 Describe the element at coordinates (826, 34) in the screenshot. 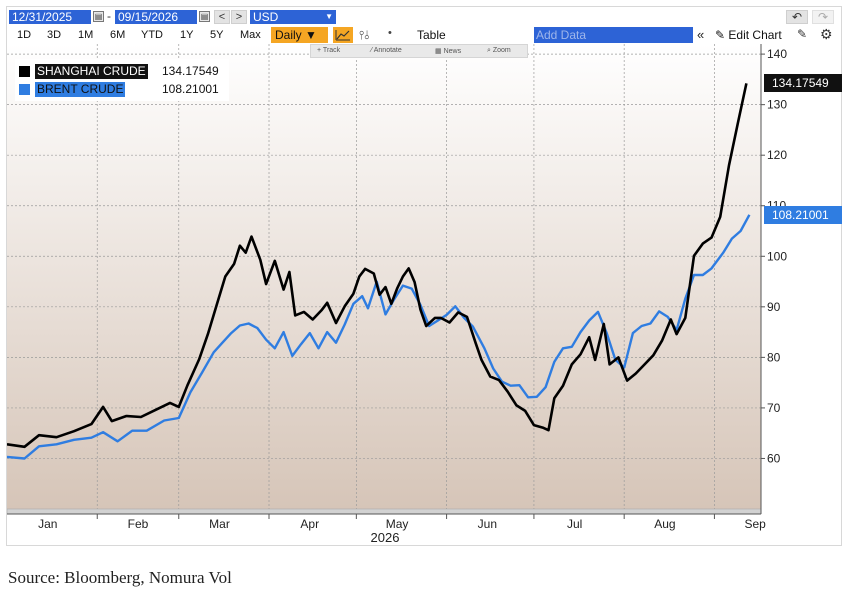

I see `gear-icon: ⚙` at that location.